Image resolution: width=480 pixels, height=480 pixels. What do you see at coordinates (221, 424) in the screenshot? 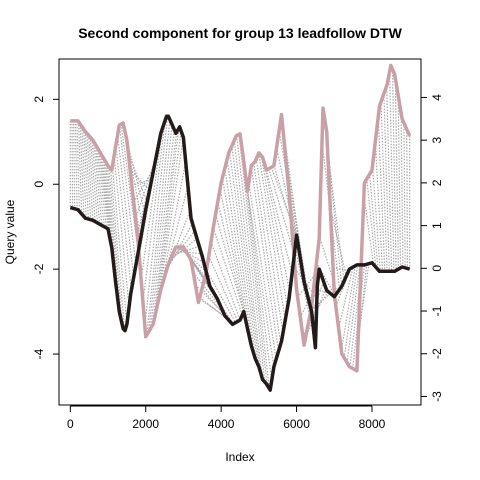
I see `x-tick-label: 4000` at bounding box center [221, 424].